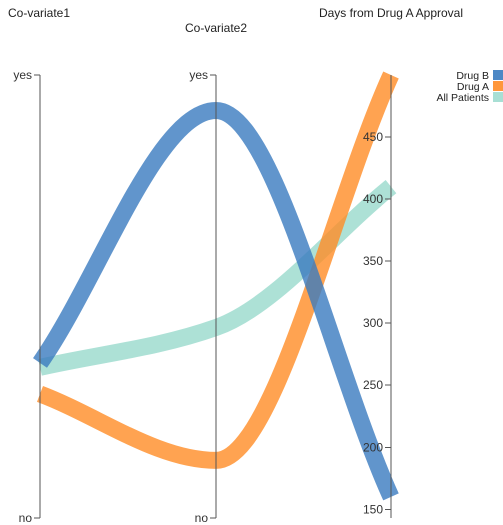 The height and width of the screenshot is (525, 503). I want to click on legend-label-drug-a: Drug A, so click(473, 87).